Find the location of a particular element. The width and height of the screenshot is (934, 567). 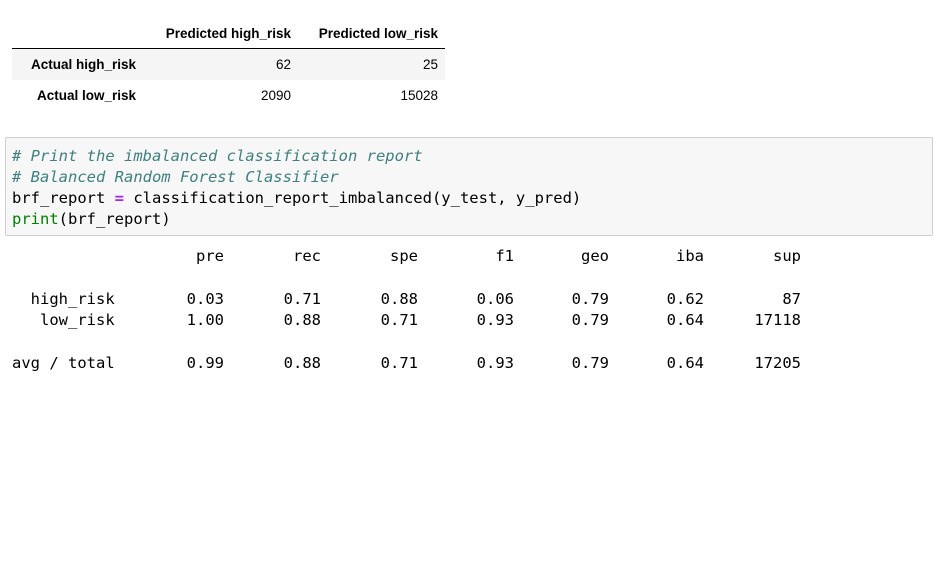

table-cell: 15028 is located at coordinates (419, 95).